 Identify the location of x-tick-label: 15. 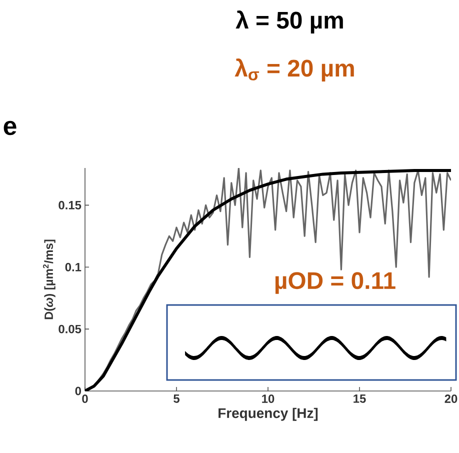
(360, 398).